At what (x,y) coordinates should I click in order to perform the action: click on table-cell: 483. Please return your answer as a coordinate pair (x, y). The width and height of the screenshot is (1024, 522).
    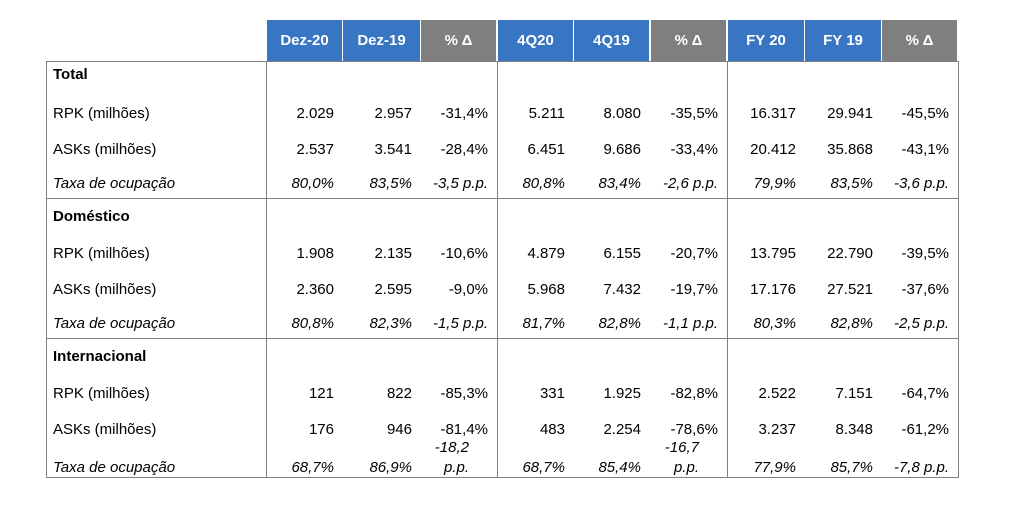
    Looking at the image, I should click on (552, 429).